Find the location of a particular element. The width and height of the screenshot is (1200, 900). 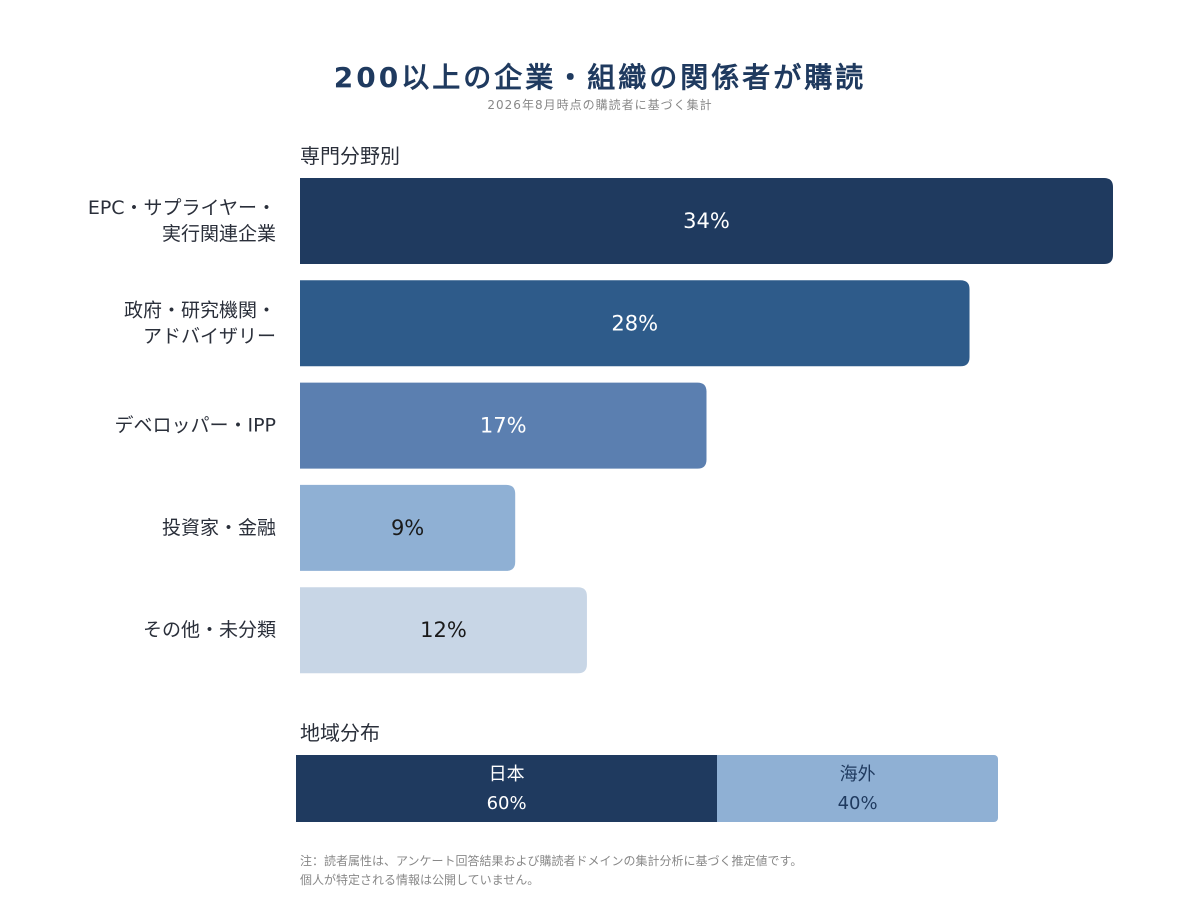

sector-category-label-4: その他・未分類 is located at coordinates (209, 630).